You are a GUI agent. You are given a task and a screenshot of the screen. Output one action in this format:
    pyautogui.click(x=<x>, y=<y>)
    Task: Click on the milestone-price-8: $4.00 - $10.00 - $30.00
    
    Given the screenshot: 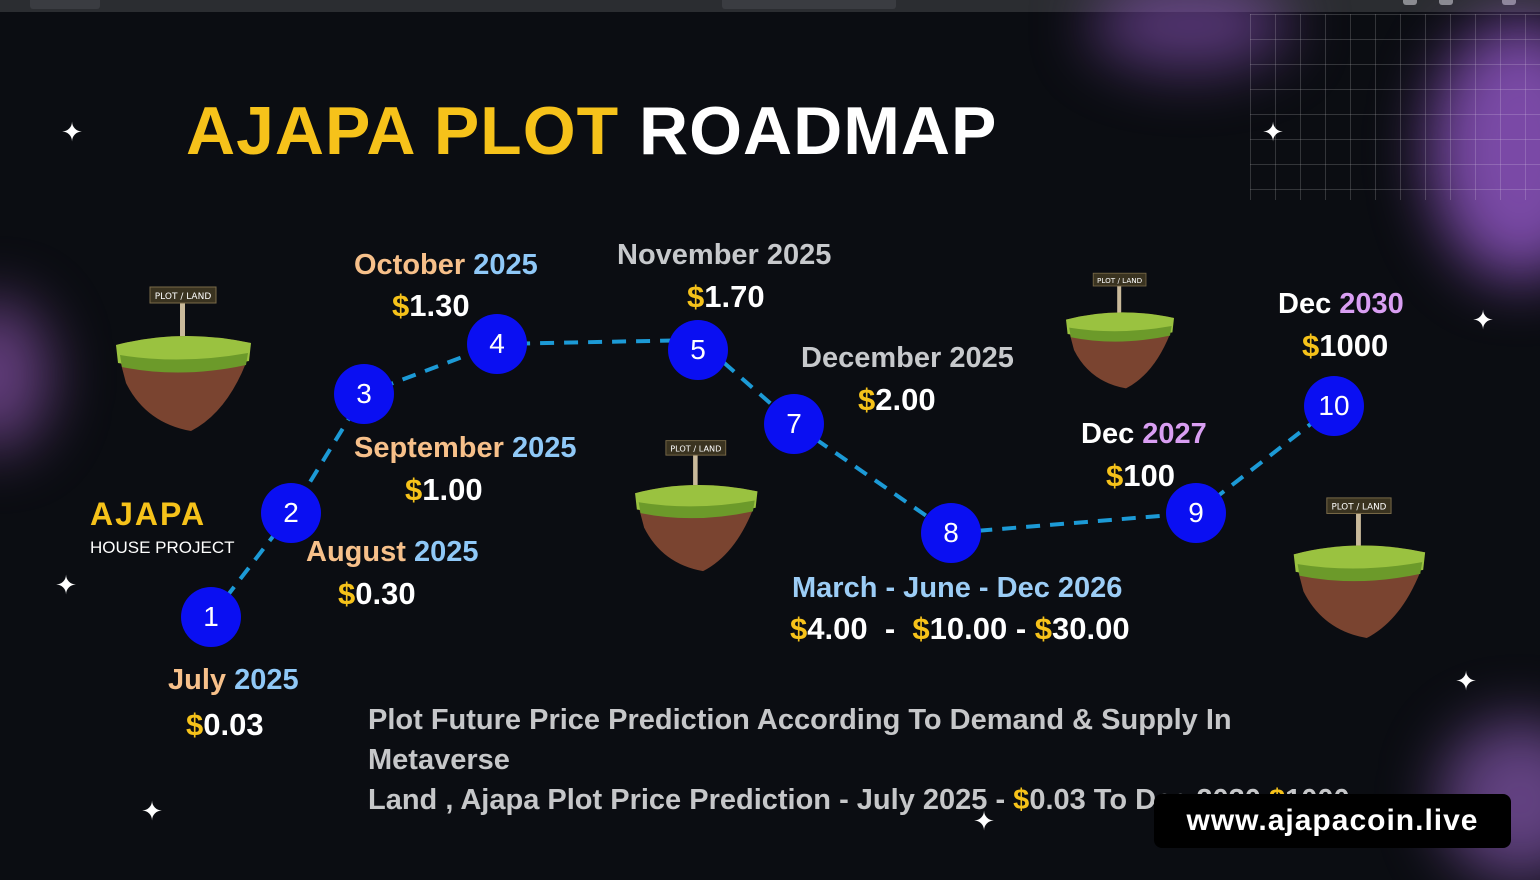 What is the action you would take?
    pyautogui.click(x=960, y=628)
    